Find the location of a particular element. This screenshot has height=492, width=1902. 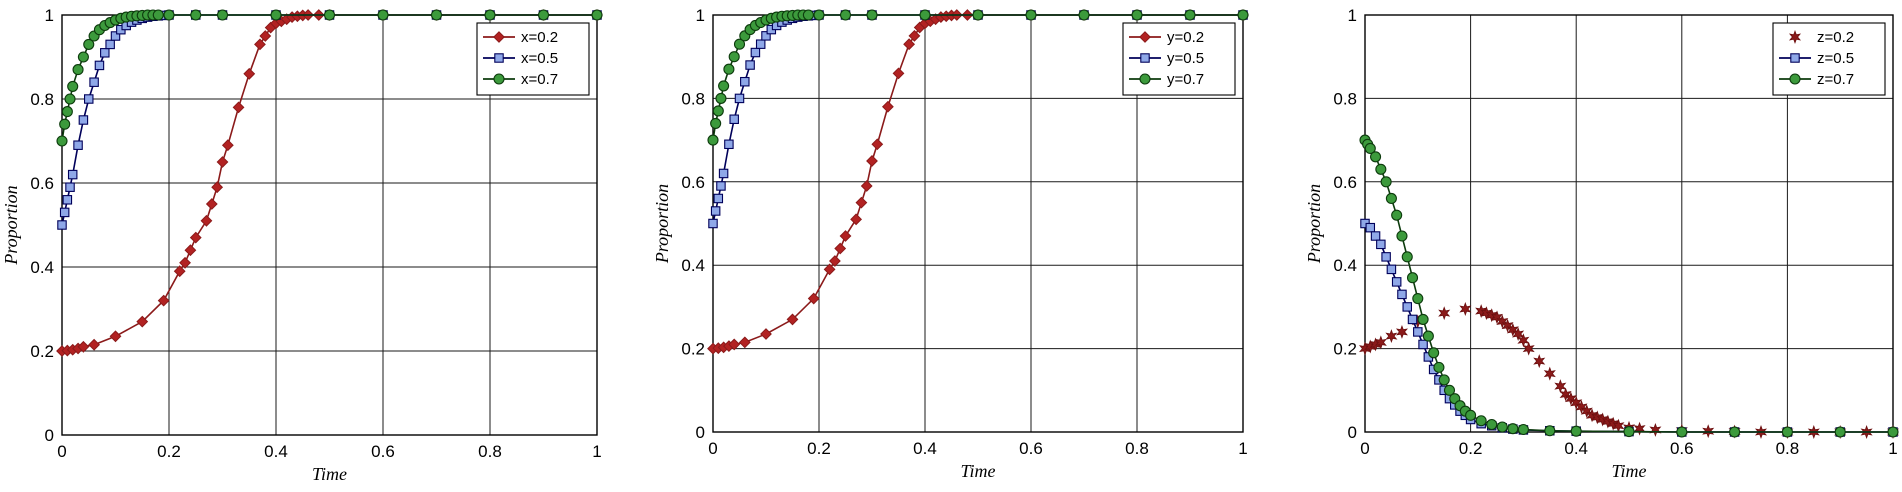

y-tick-label: 0 is located at coordinates (700, 432).